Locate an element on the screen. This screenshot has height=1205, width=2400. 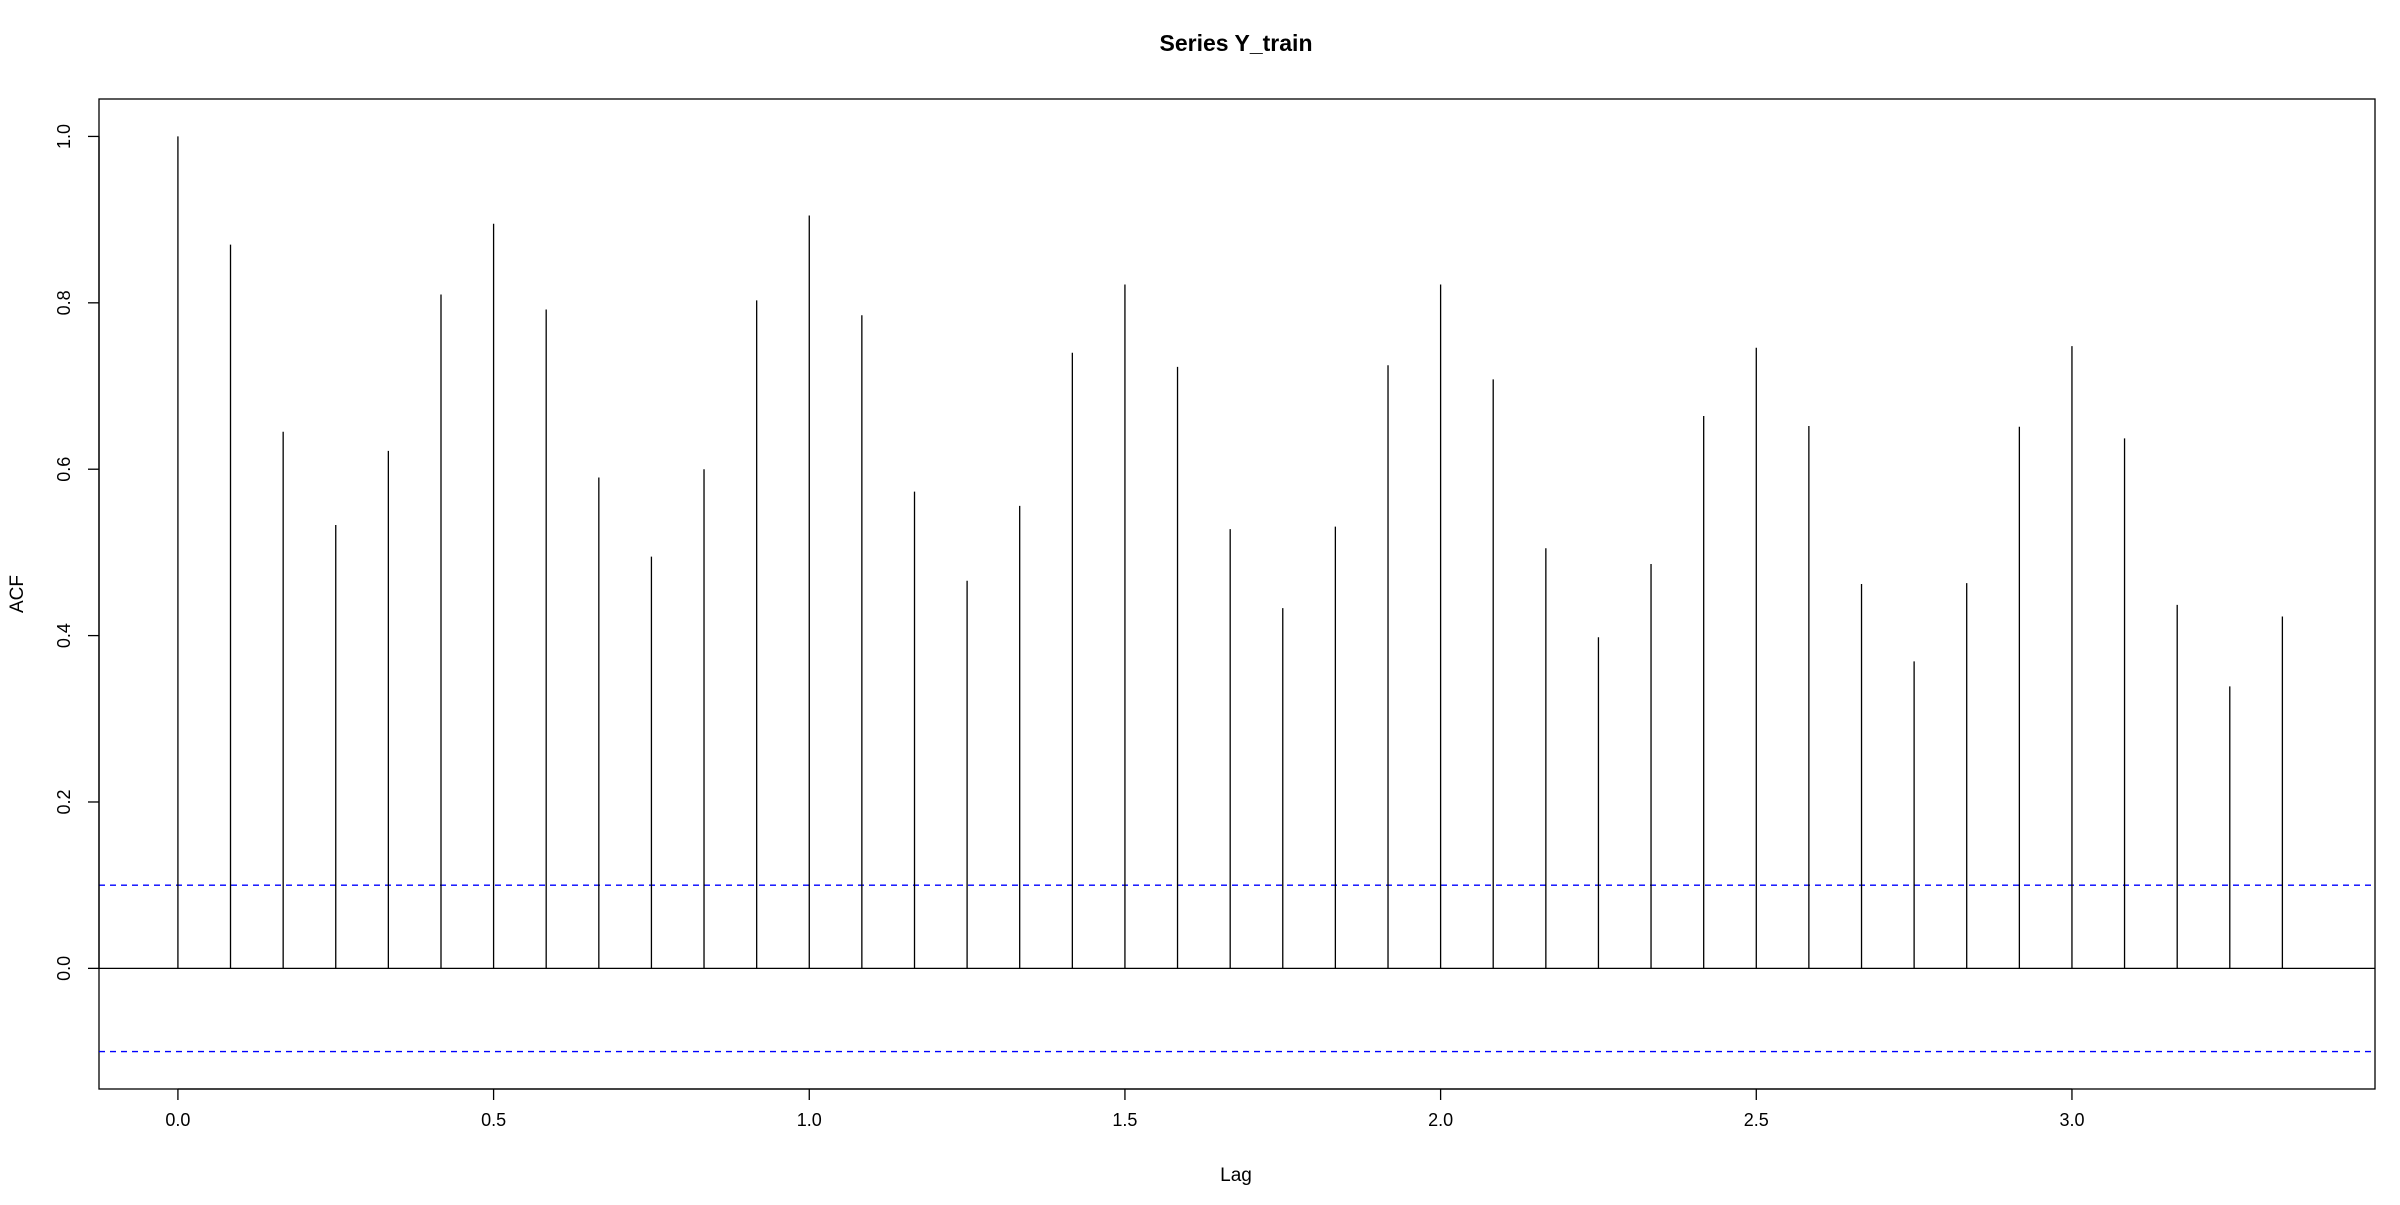
y-tick-label: 0.6 is located at coordinates (64, 469).